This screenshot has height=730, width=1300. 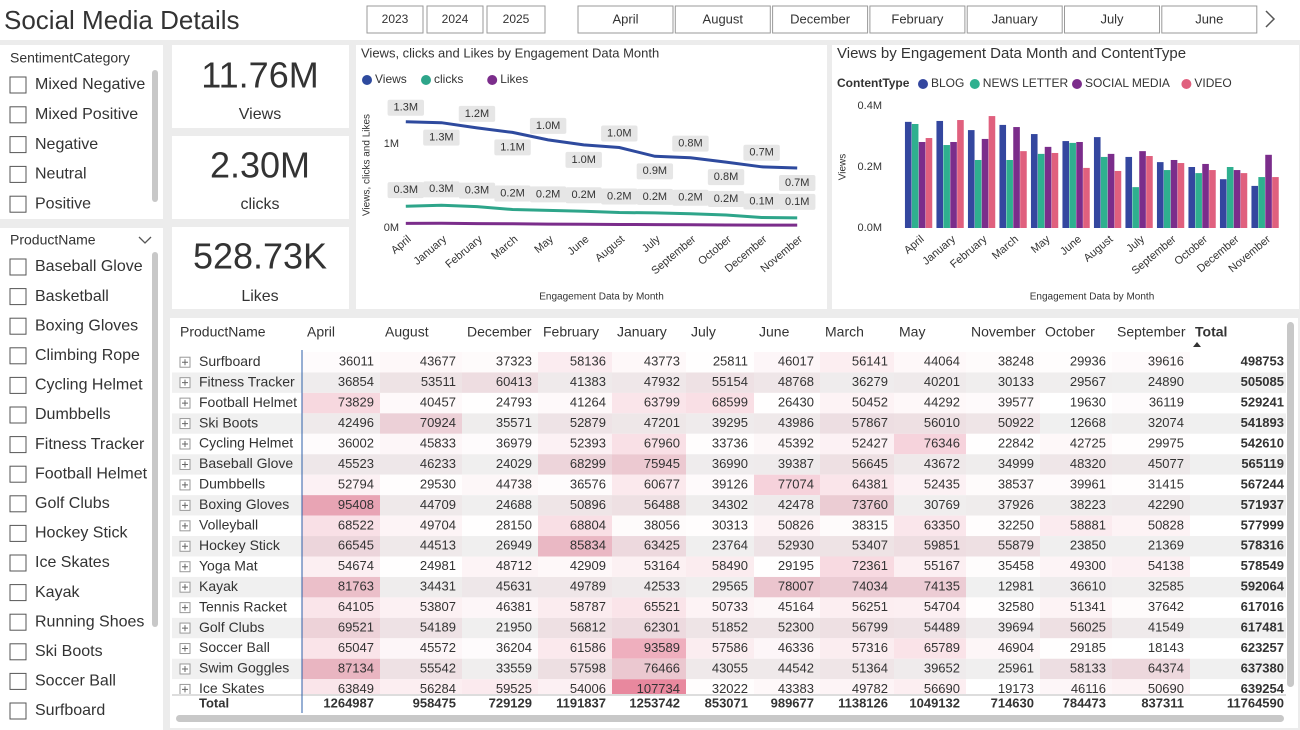 What do you see at coordinates (87, 355) in the screenshot?
I see `slicer-item: Climbing Rope` at bounding box center [87, 355].